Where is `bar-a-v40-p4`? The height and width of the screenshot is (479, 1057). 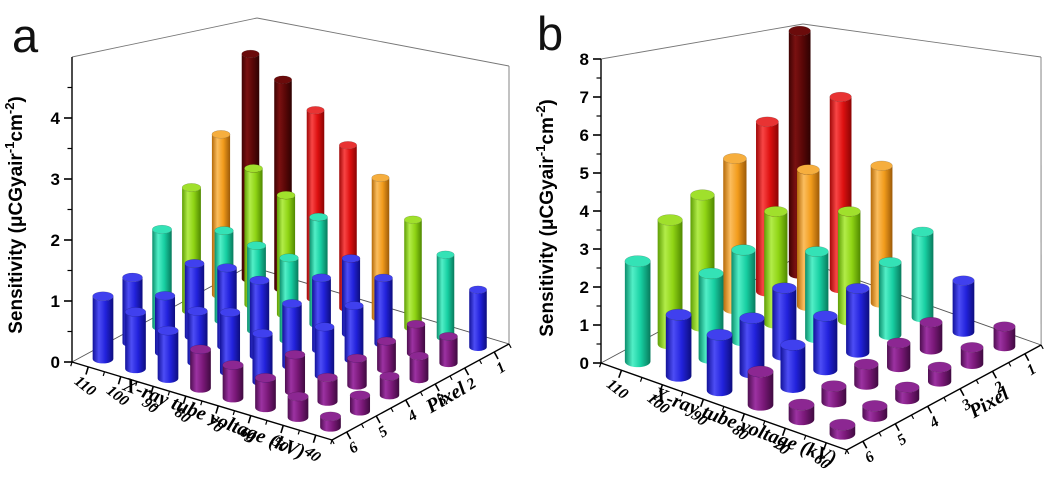 bar-a-v40-p4 is located at coordinates (389, 385).